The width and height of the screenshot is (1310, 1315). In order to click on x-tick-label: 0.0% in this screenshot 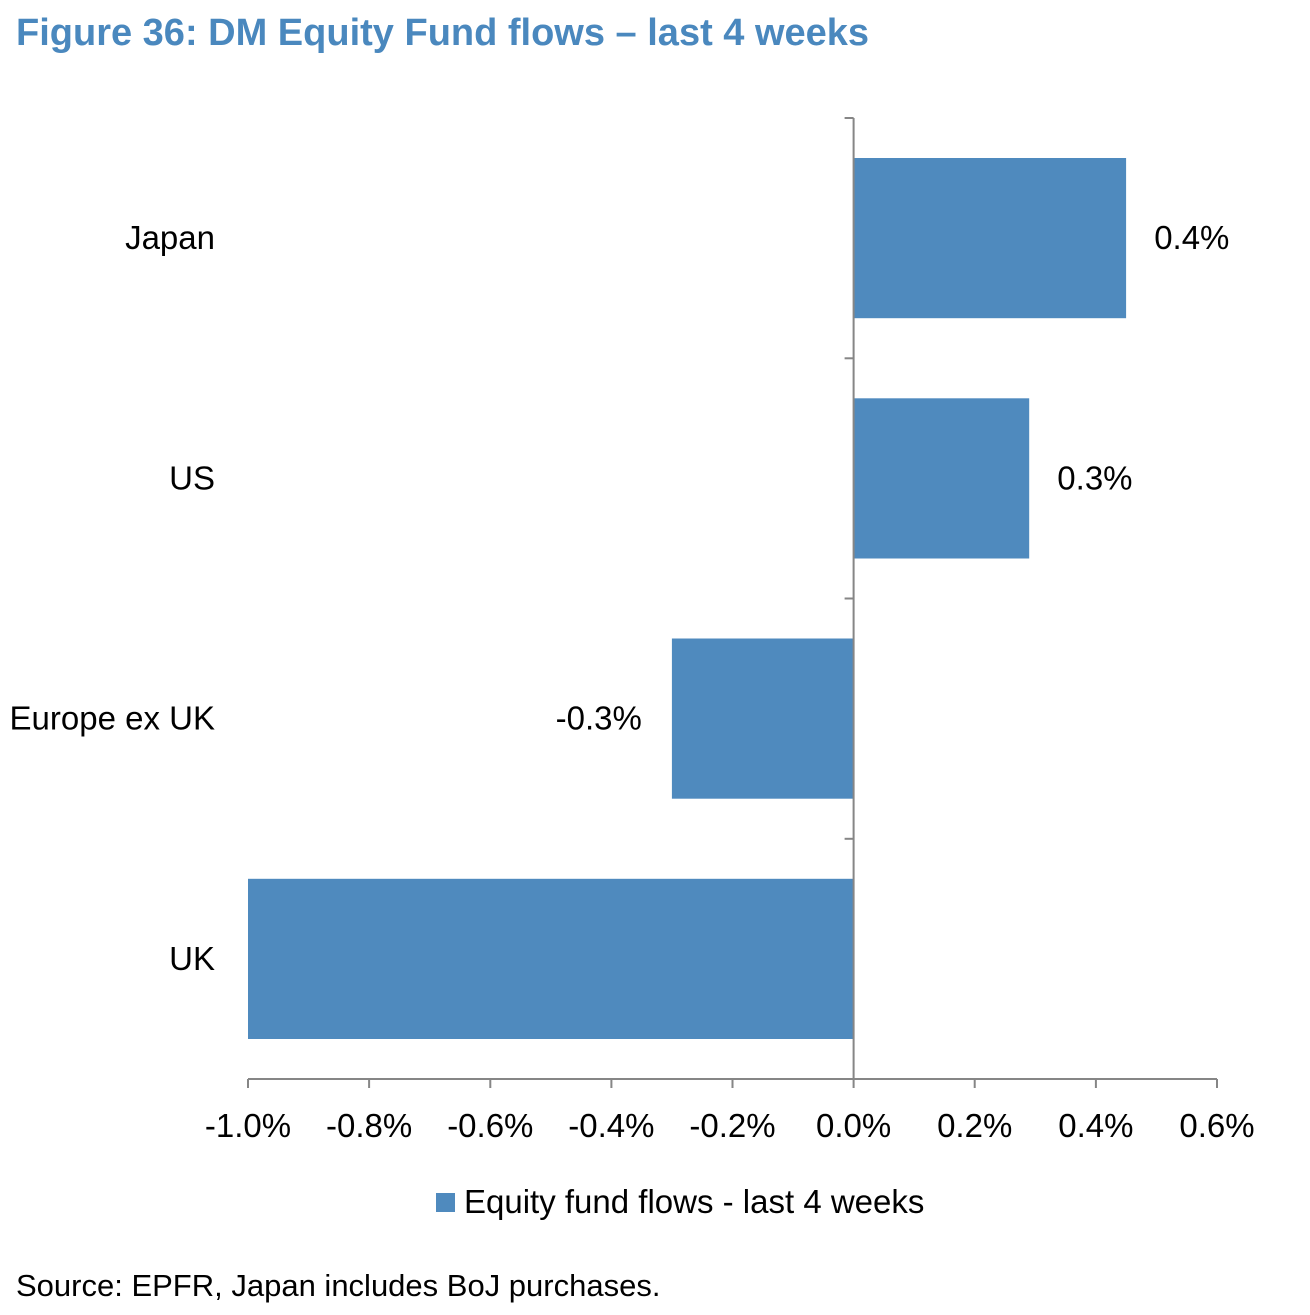, I will do `click(853, 1125)`.